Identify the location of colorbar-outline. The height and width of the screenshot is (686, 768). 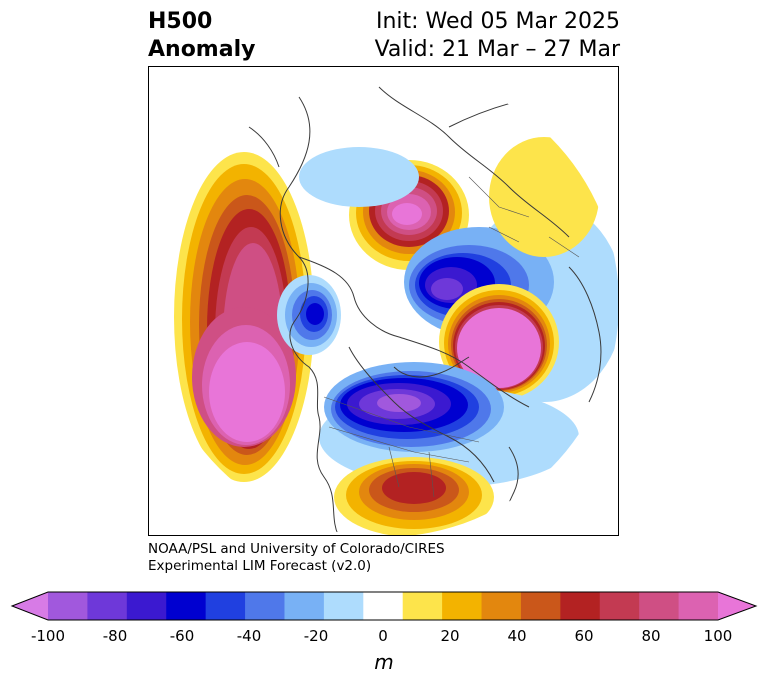
(384, 606).